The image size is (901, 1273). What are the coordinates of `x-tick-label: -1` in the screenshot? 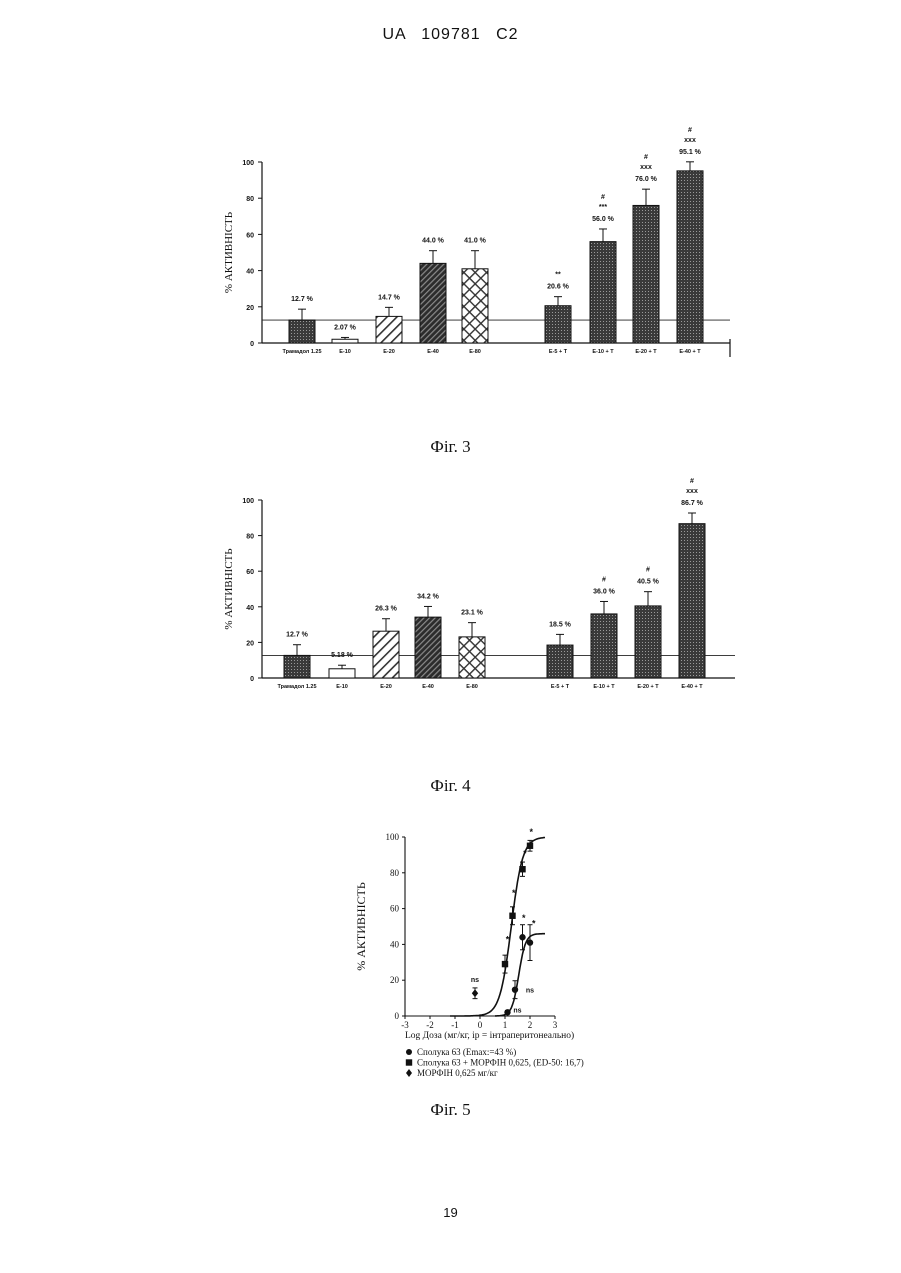 It's located at (455, 1025).